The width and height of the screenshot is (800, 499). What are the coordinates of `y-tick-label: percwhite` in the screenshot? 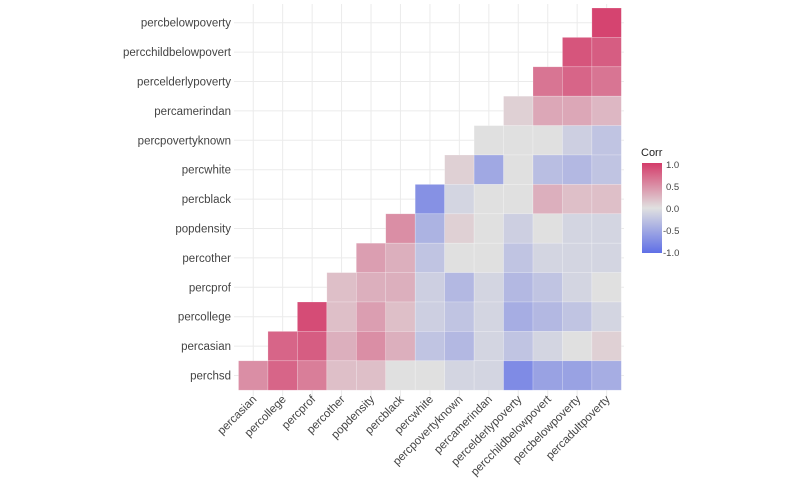 It's located at (206, 171).